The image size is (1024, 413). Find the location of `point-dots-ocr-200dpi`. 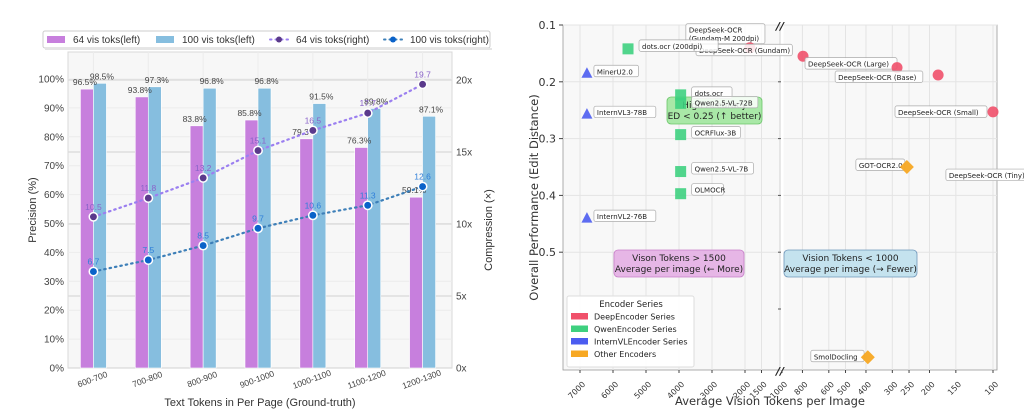

point-dots-ocr-200dpi is located at coordinates (628, 49).